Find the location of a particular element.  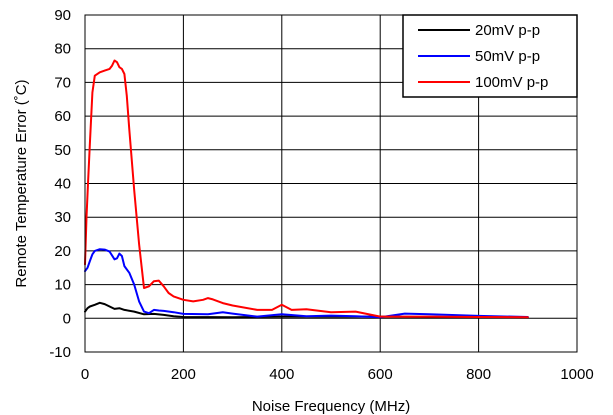

legend-label: 20mV p-p is located at coordinates (507, 30).